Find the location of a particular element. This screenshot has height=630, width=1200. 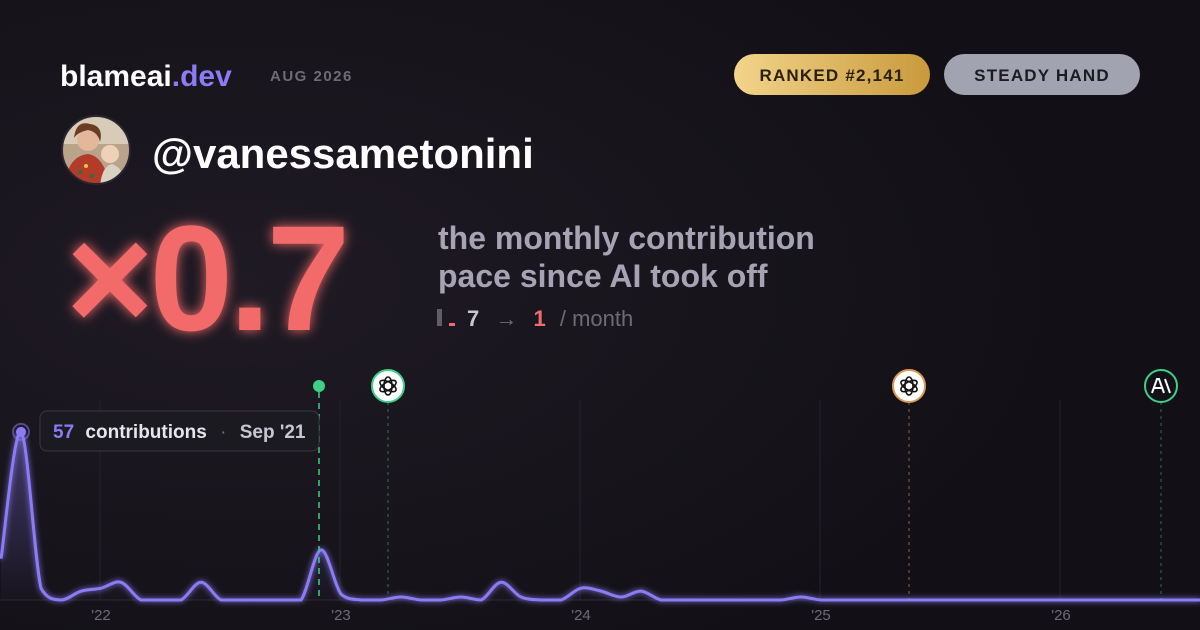

style-badge-text: STEADY HAND is located at coordinates (1042, 75).